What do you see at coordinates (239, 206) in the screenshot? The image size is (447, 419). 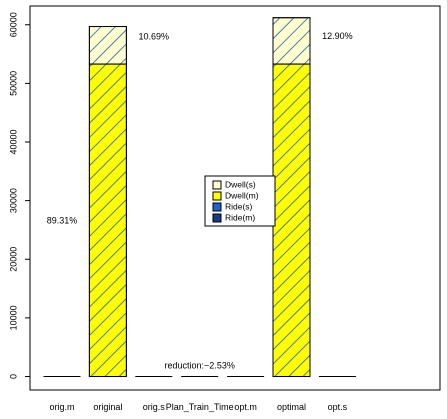 I see `legend-label: Ride(s)` at bounding box center [239, 206].